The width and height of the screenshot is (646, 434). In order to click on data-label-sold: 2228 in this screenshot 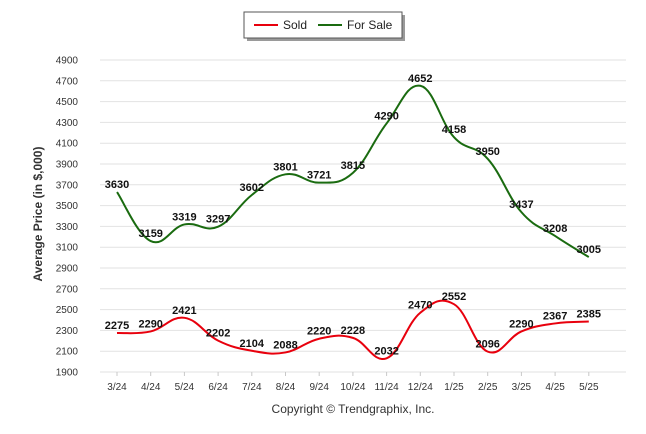, I will do `click(353, 331)`.